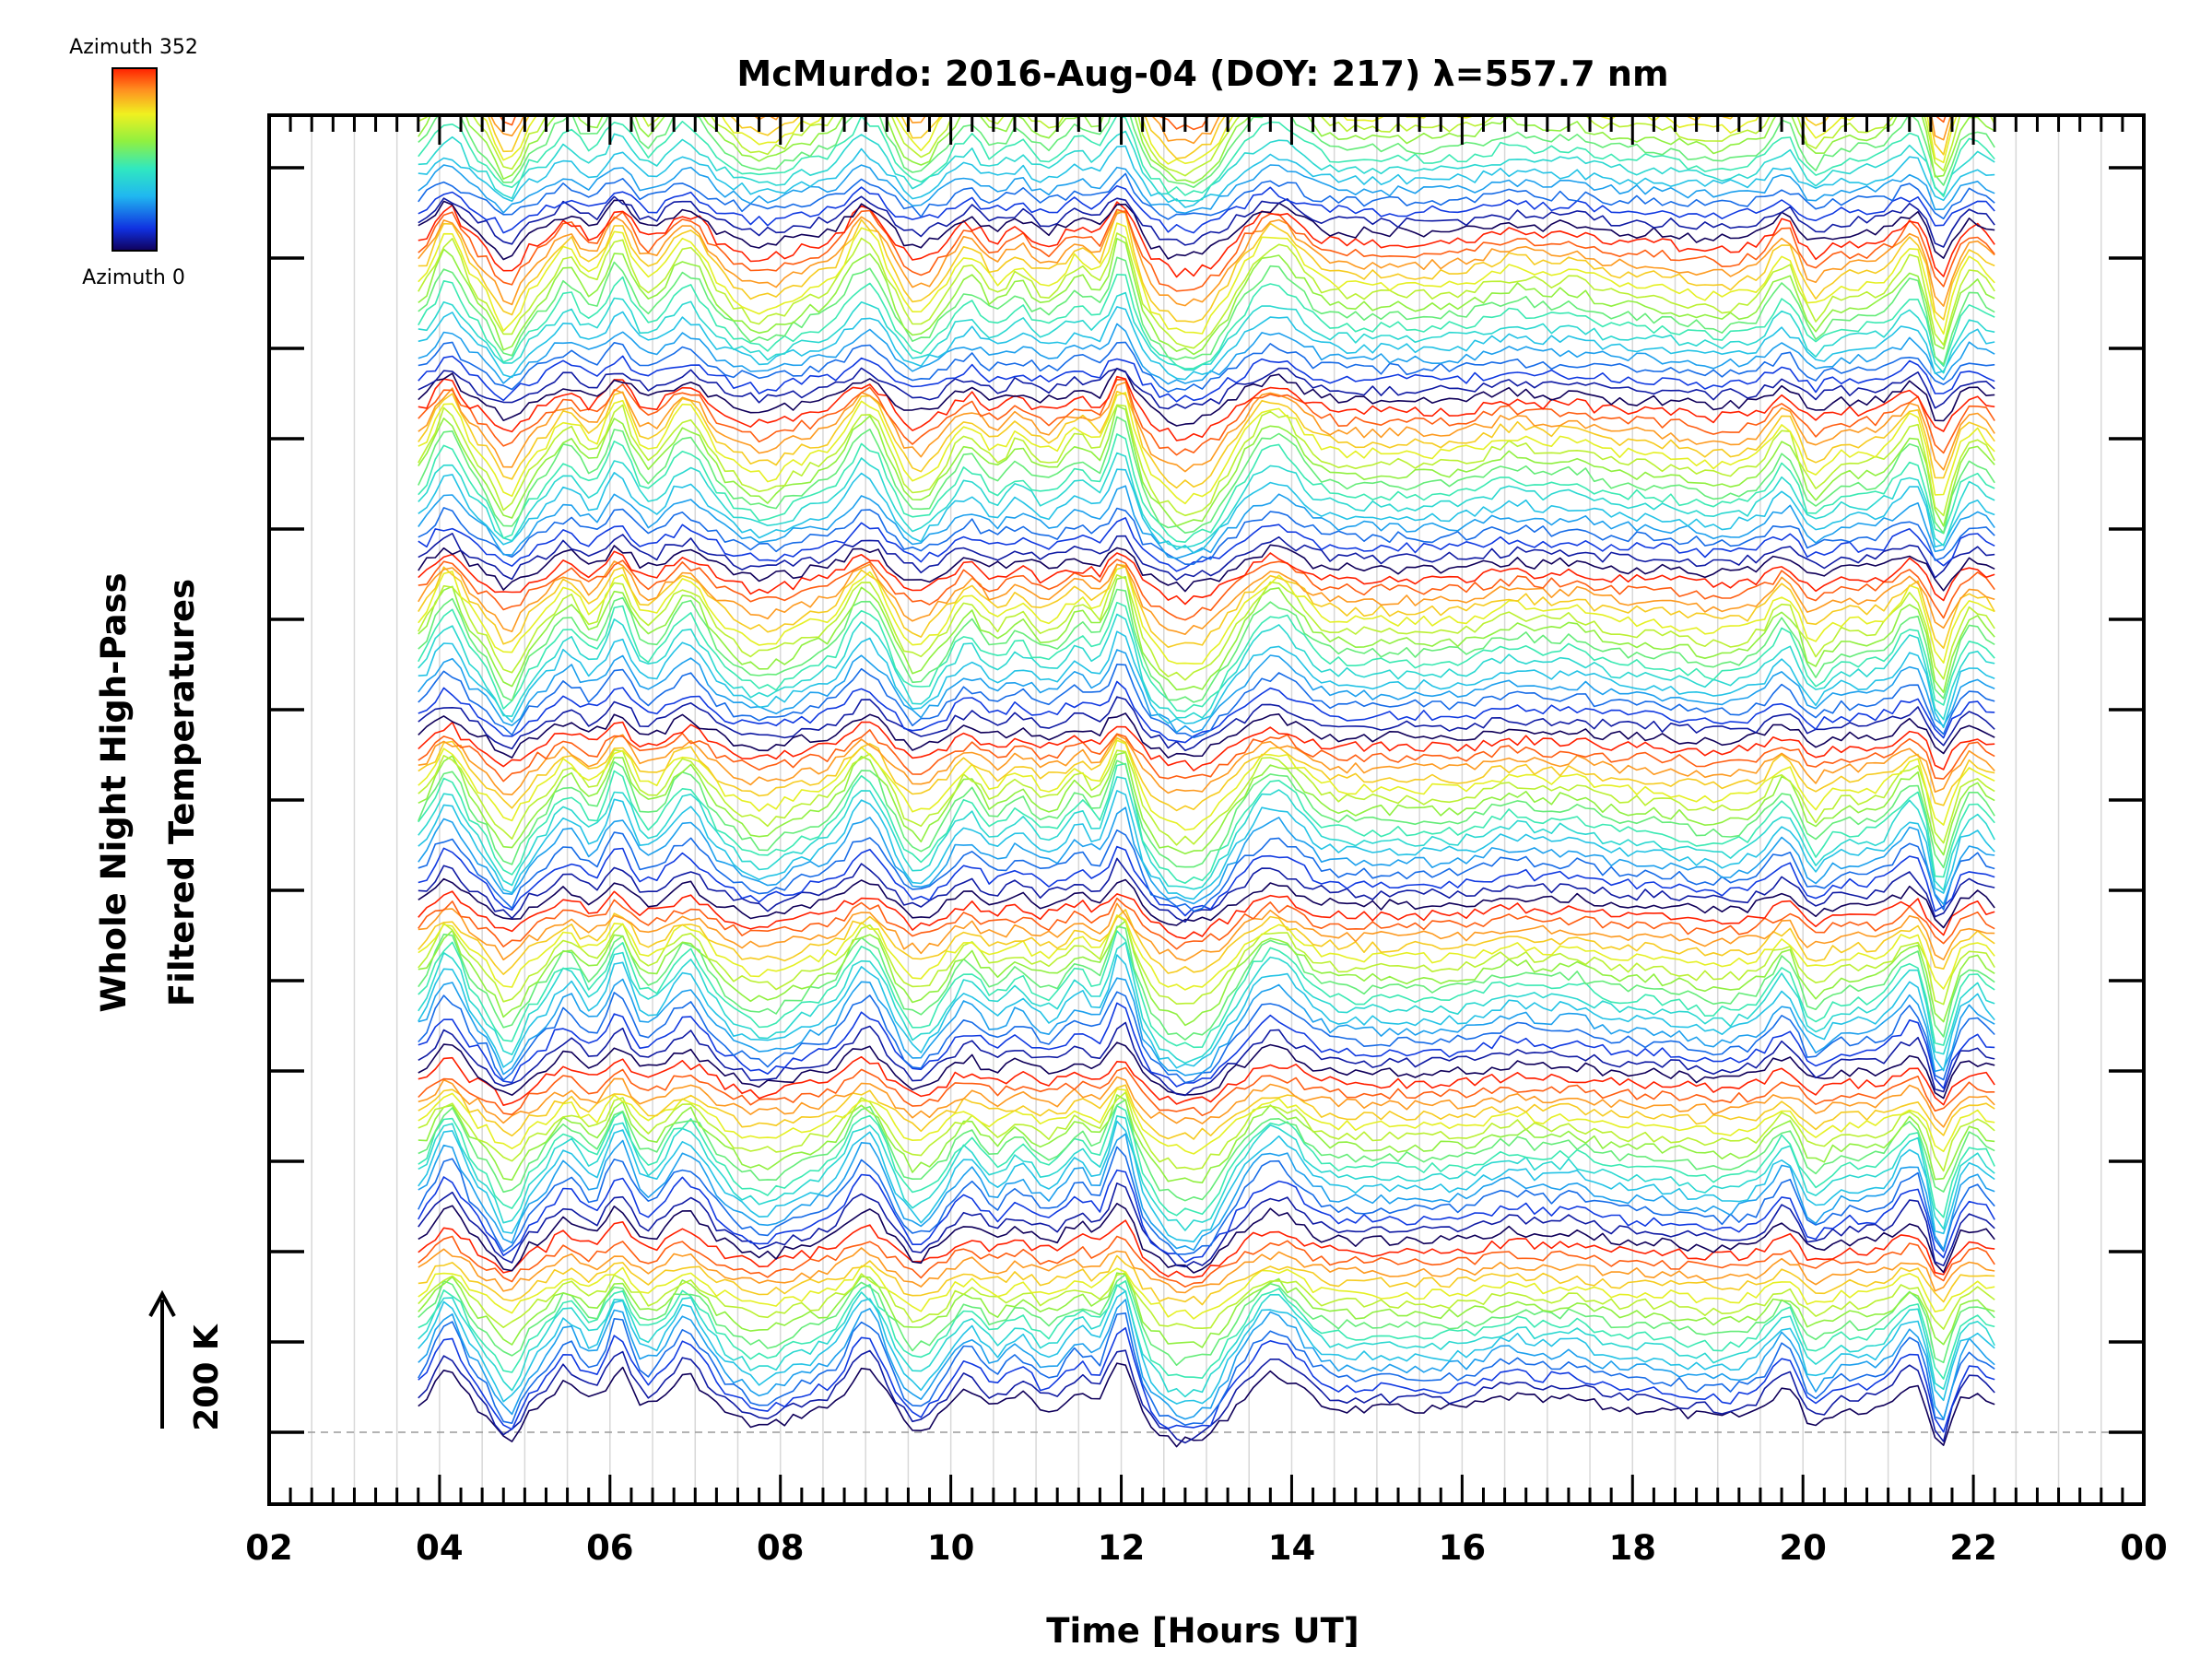  Describe the element at coordinates (951, 1548) in the screenshot. I see `x-tick-label: 10` at that location.